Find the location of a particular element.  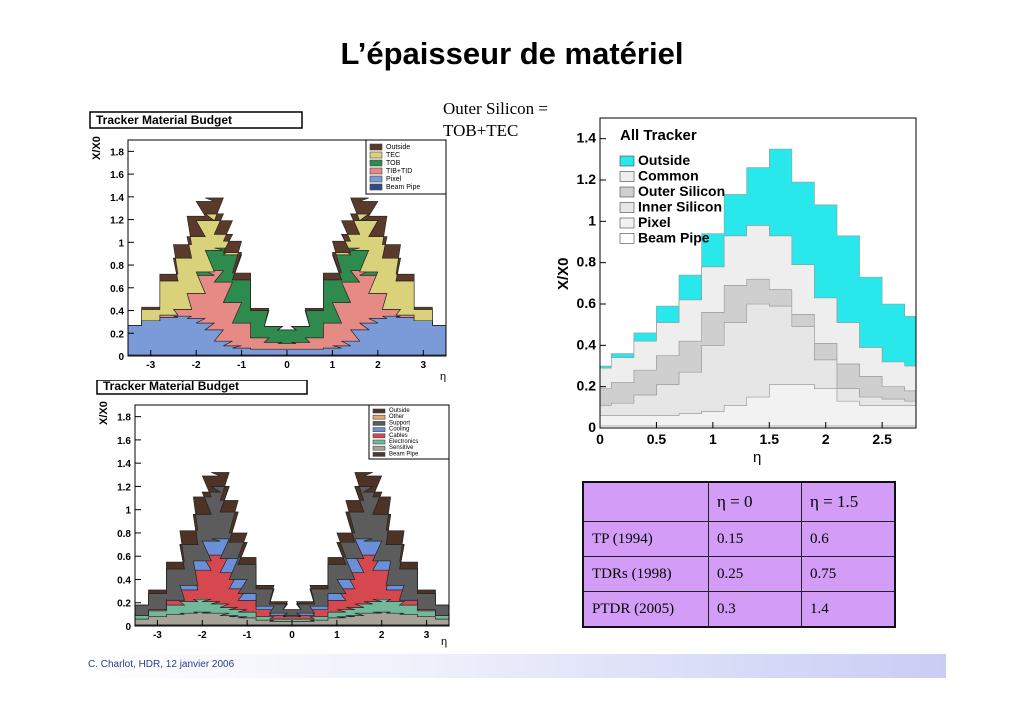

legend-label: Support is located at coordinates (399, 423).